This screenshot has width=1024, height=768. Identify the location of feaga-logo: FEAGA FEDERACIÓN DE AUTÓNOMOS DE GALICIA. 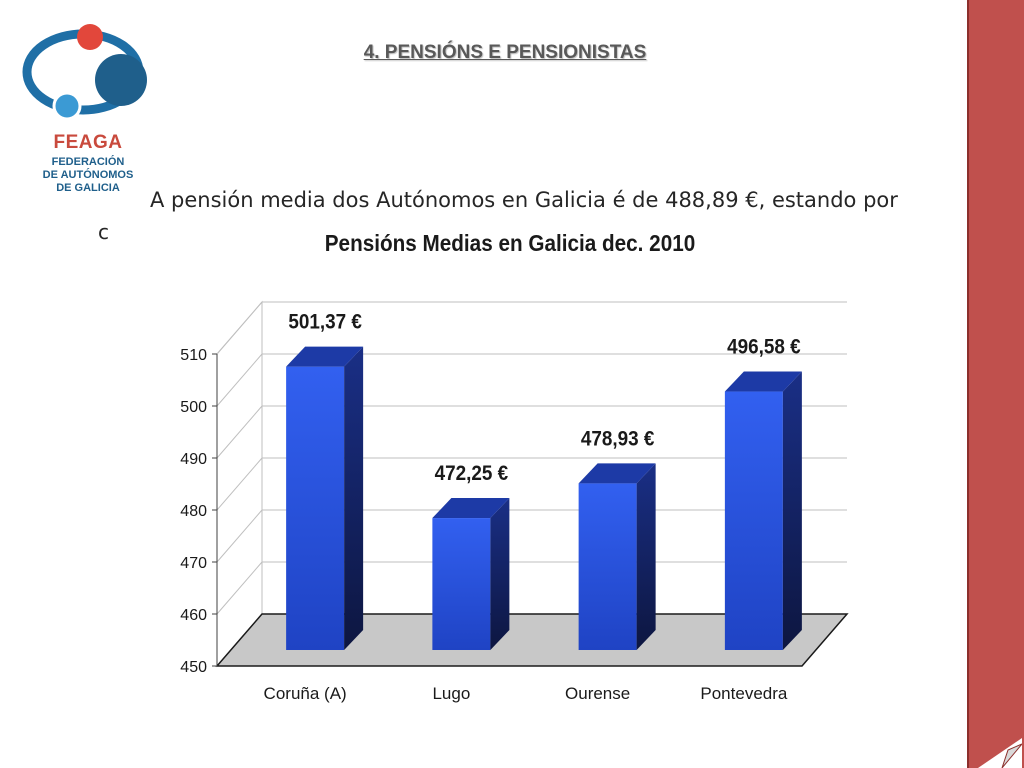
(88, 110).